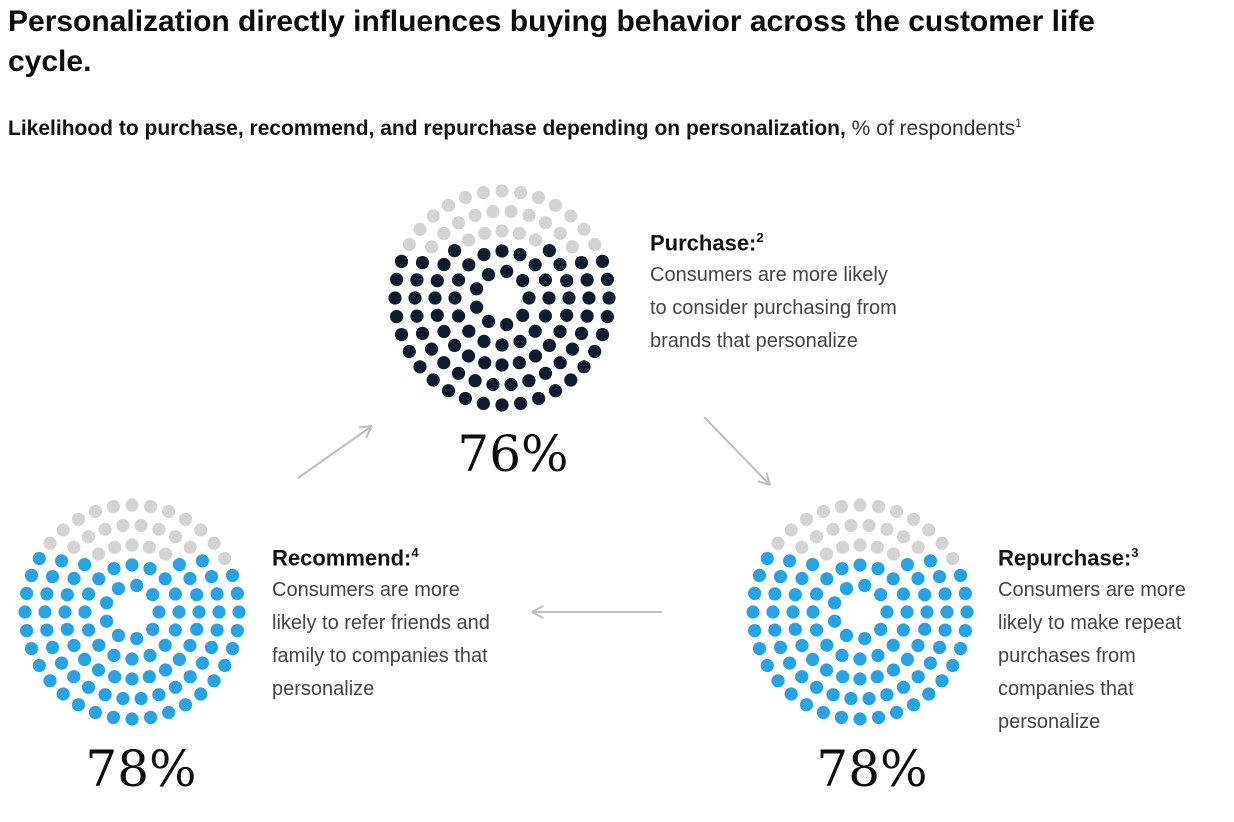 The width and height of the screenshot is (1234, 822). What do you see at coordinates (335, 452) in the screenshot?
I see `arrow-recommend-to-purchase-shaft` at bounding box center [335, 452].